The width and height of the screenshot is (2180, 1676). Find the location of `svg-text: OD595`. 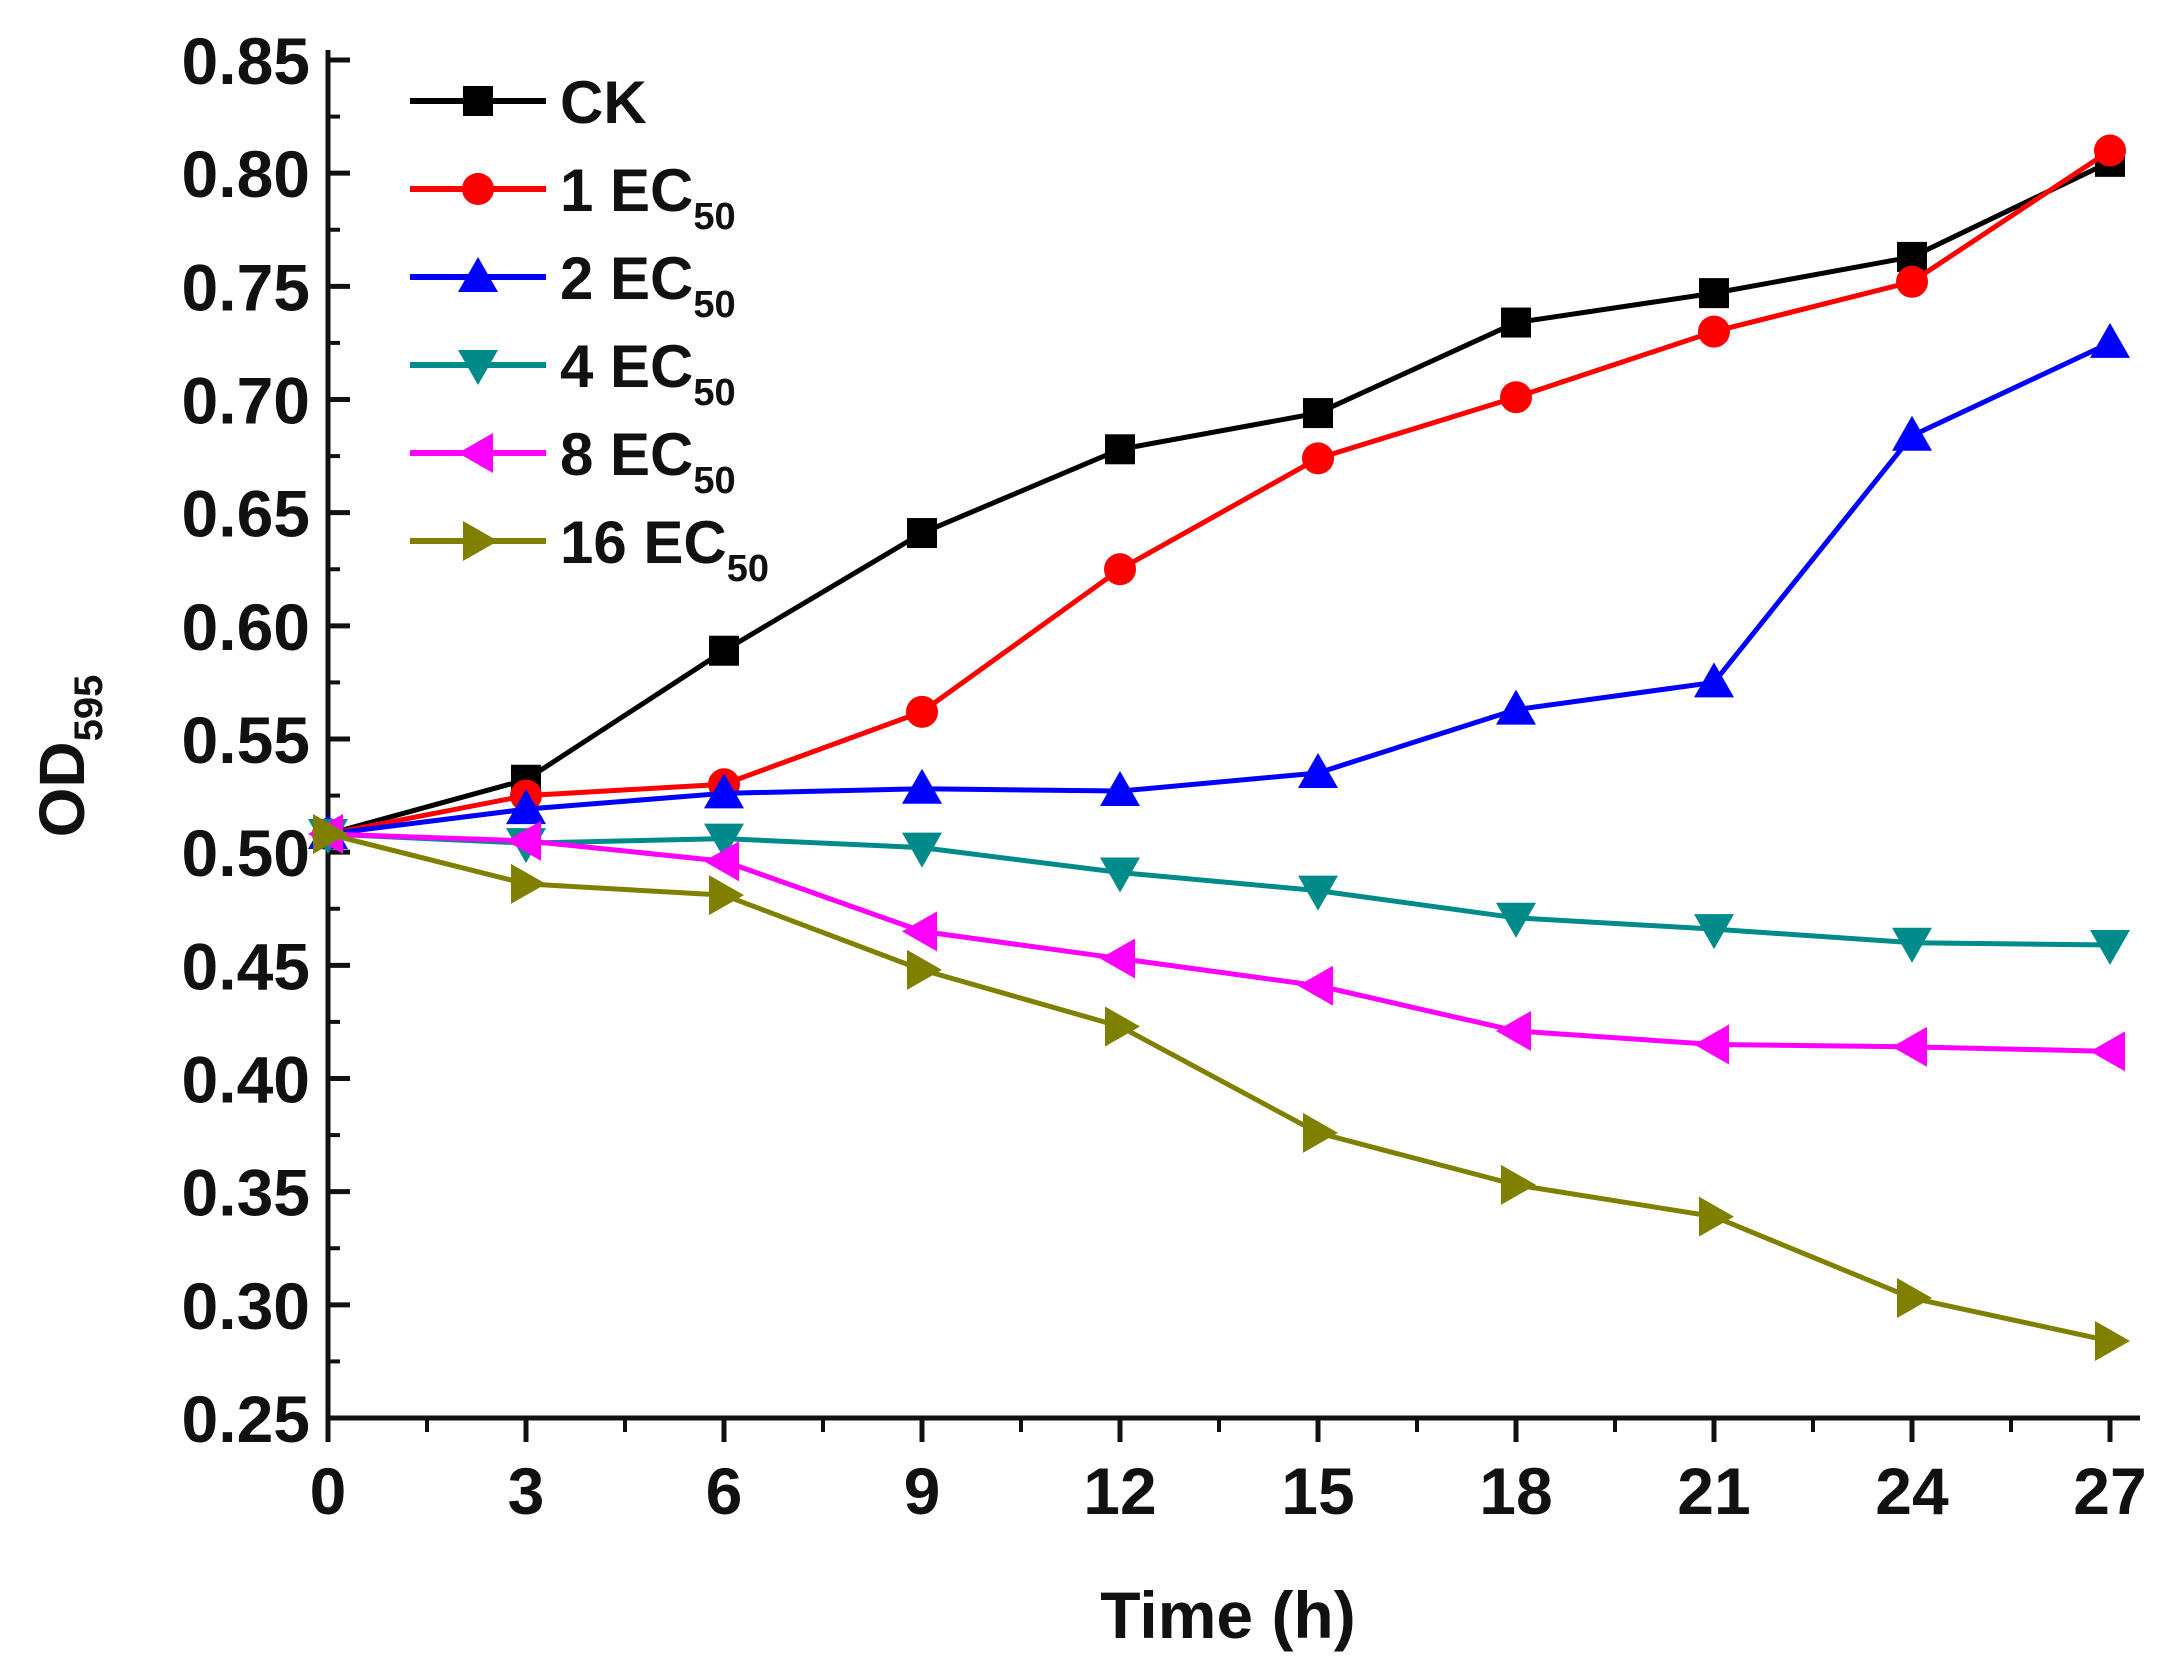

svg-text: OD595 is located at coordinates (68, 756).